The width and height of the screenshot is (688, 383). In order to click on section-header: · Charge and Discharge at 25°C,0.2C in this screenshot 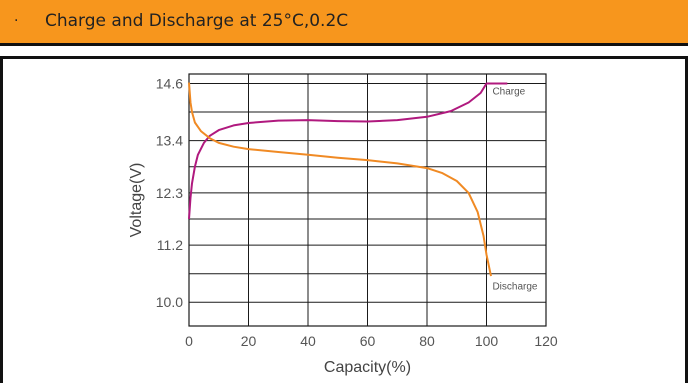, I will do `click(344, 23)`.